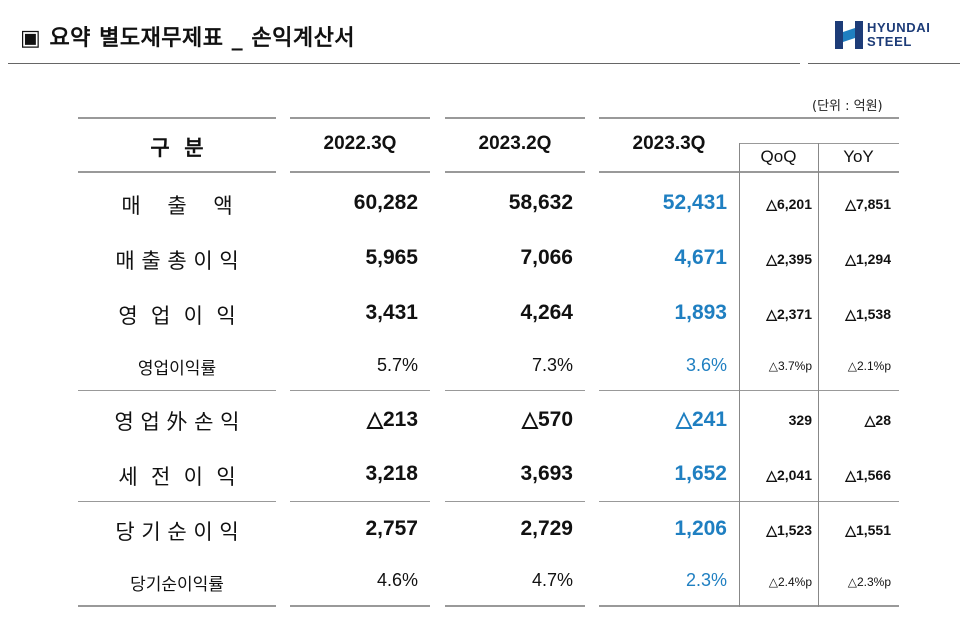 The width and height of the screenshot is (960, 625). I want to click on row-label-pretax-profit: 세 전 이 익, so click(177, 477).